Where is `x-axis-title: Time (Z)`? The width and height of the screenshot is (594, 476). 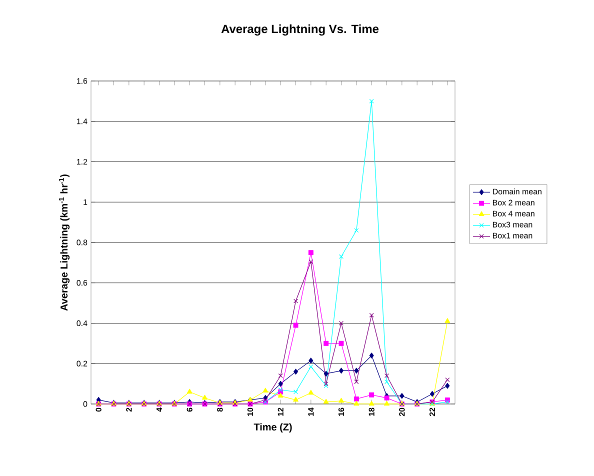 x-axis-title: Time (Z) is located at coordinates (273, 427).